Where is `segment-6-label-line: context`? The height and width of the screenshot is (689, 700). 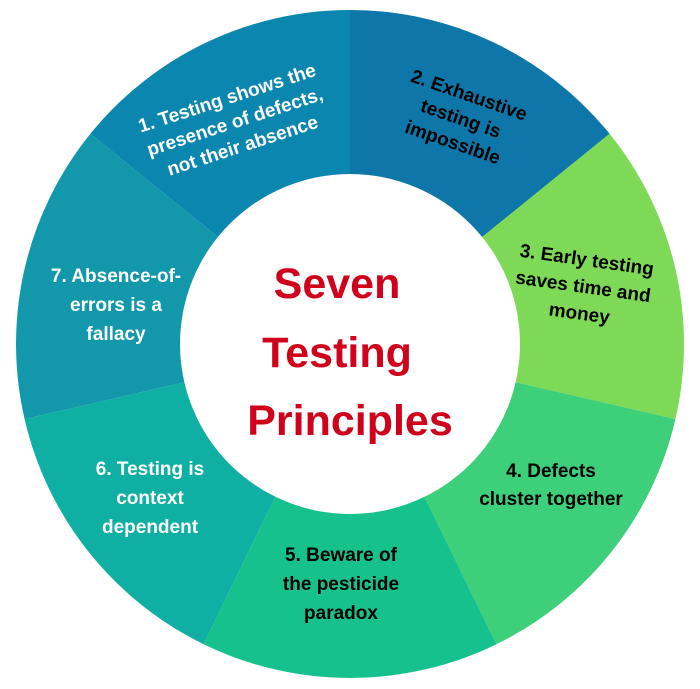
segment-6-label-line: context is located at coordinates (150, 498).